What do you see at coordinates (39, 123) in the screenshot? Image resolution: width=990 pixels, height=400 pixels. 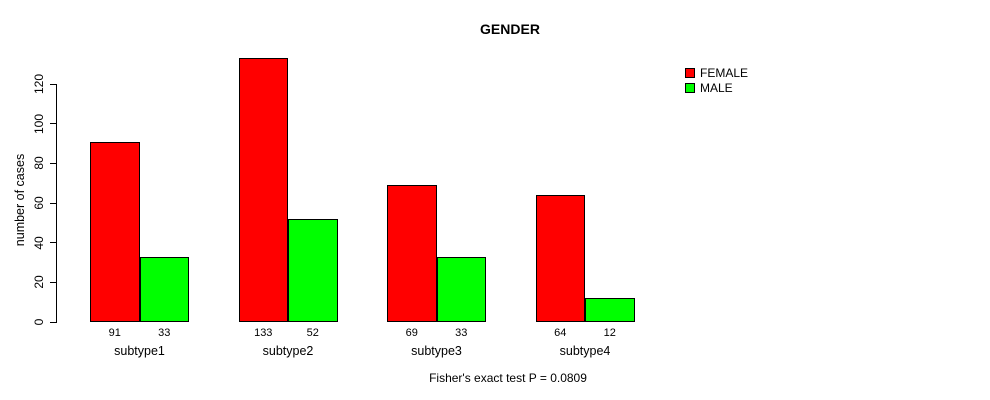 I see `y-tick-label: 100` at bounding box center [39, 123].